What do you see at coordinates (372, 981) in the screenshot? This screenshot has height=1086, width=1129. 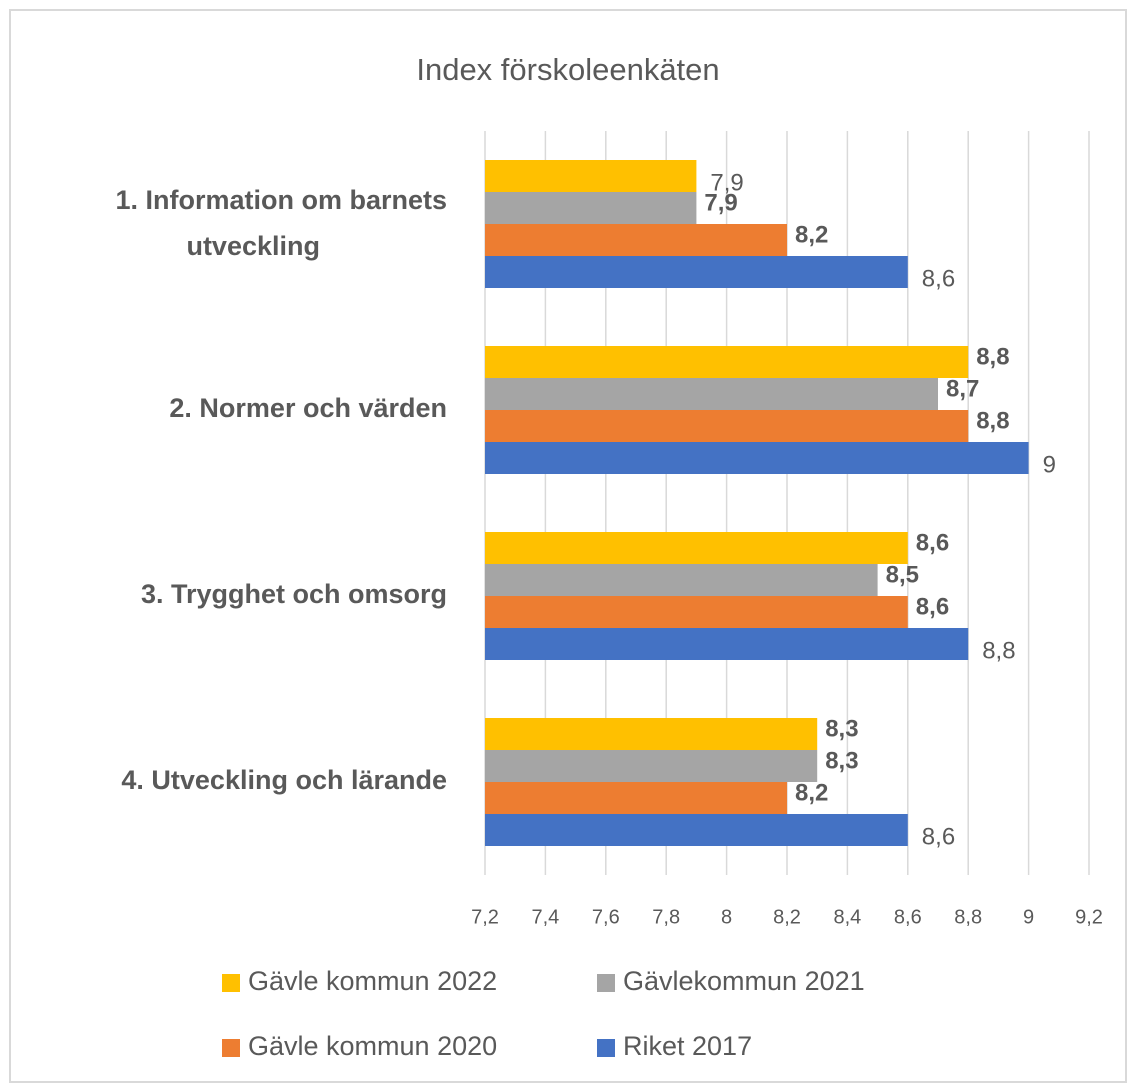 I see `legend-label: Gävle kommun 2022` at bounding box center [372, 981].